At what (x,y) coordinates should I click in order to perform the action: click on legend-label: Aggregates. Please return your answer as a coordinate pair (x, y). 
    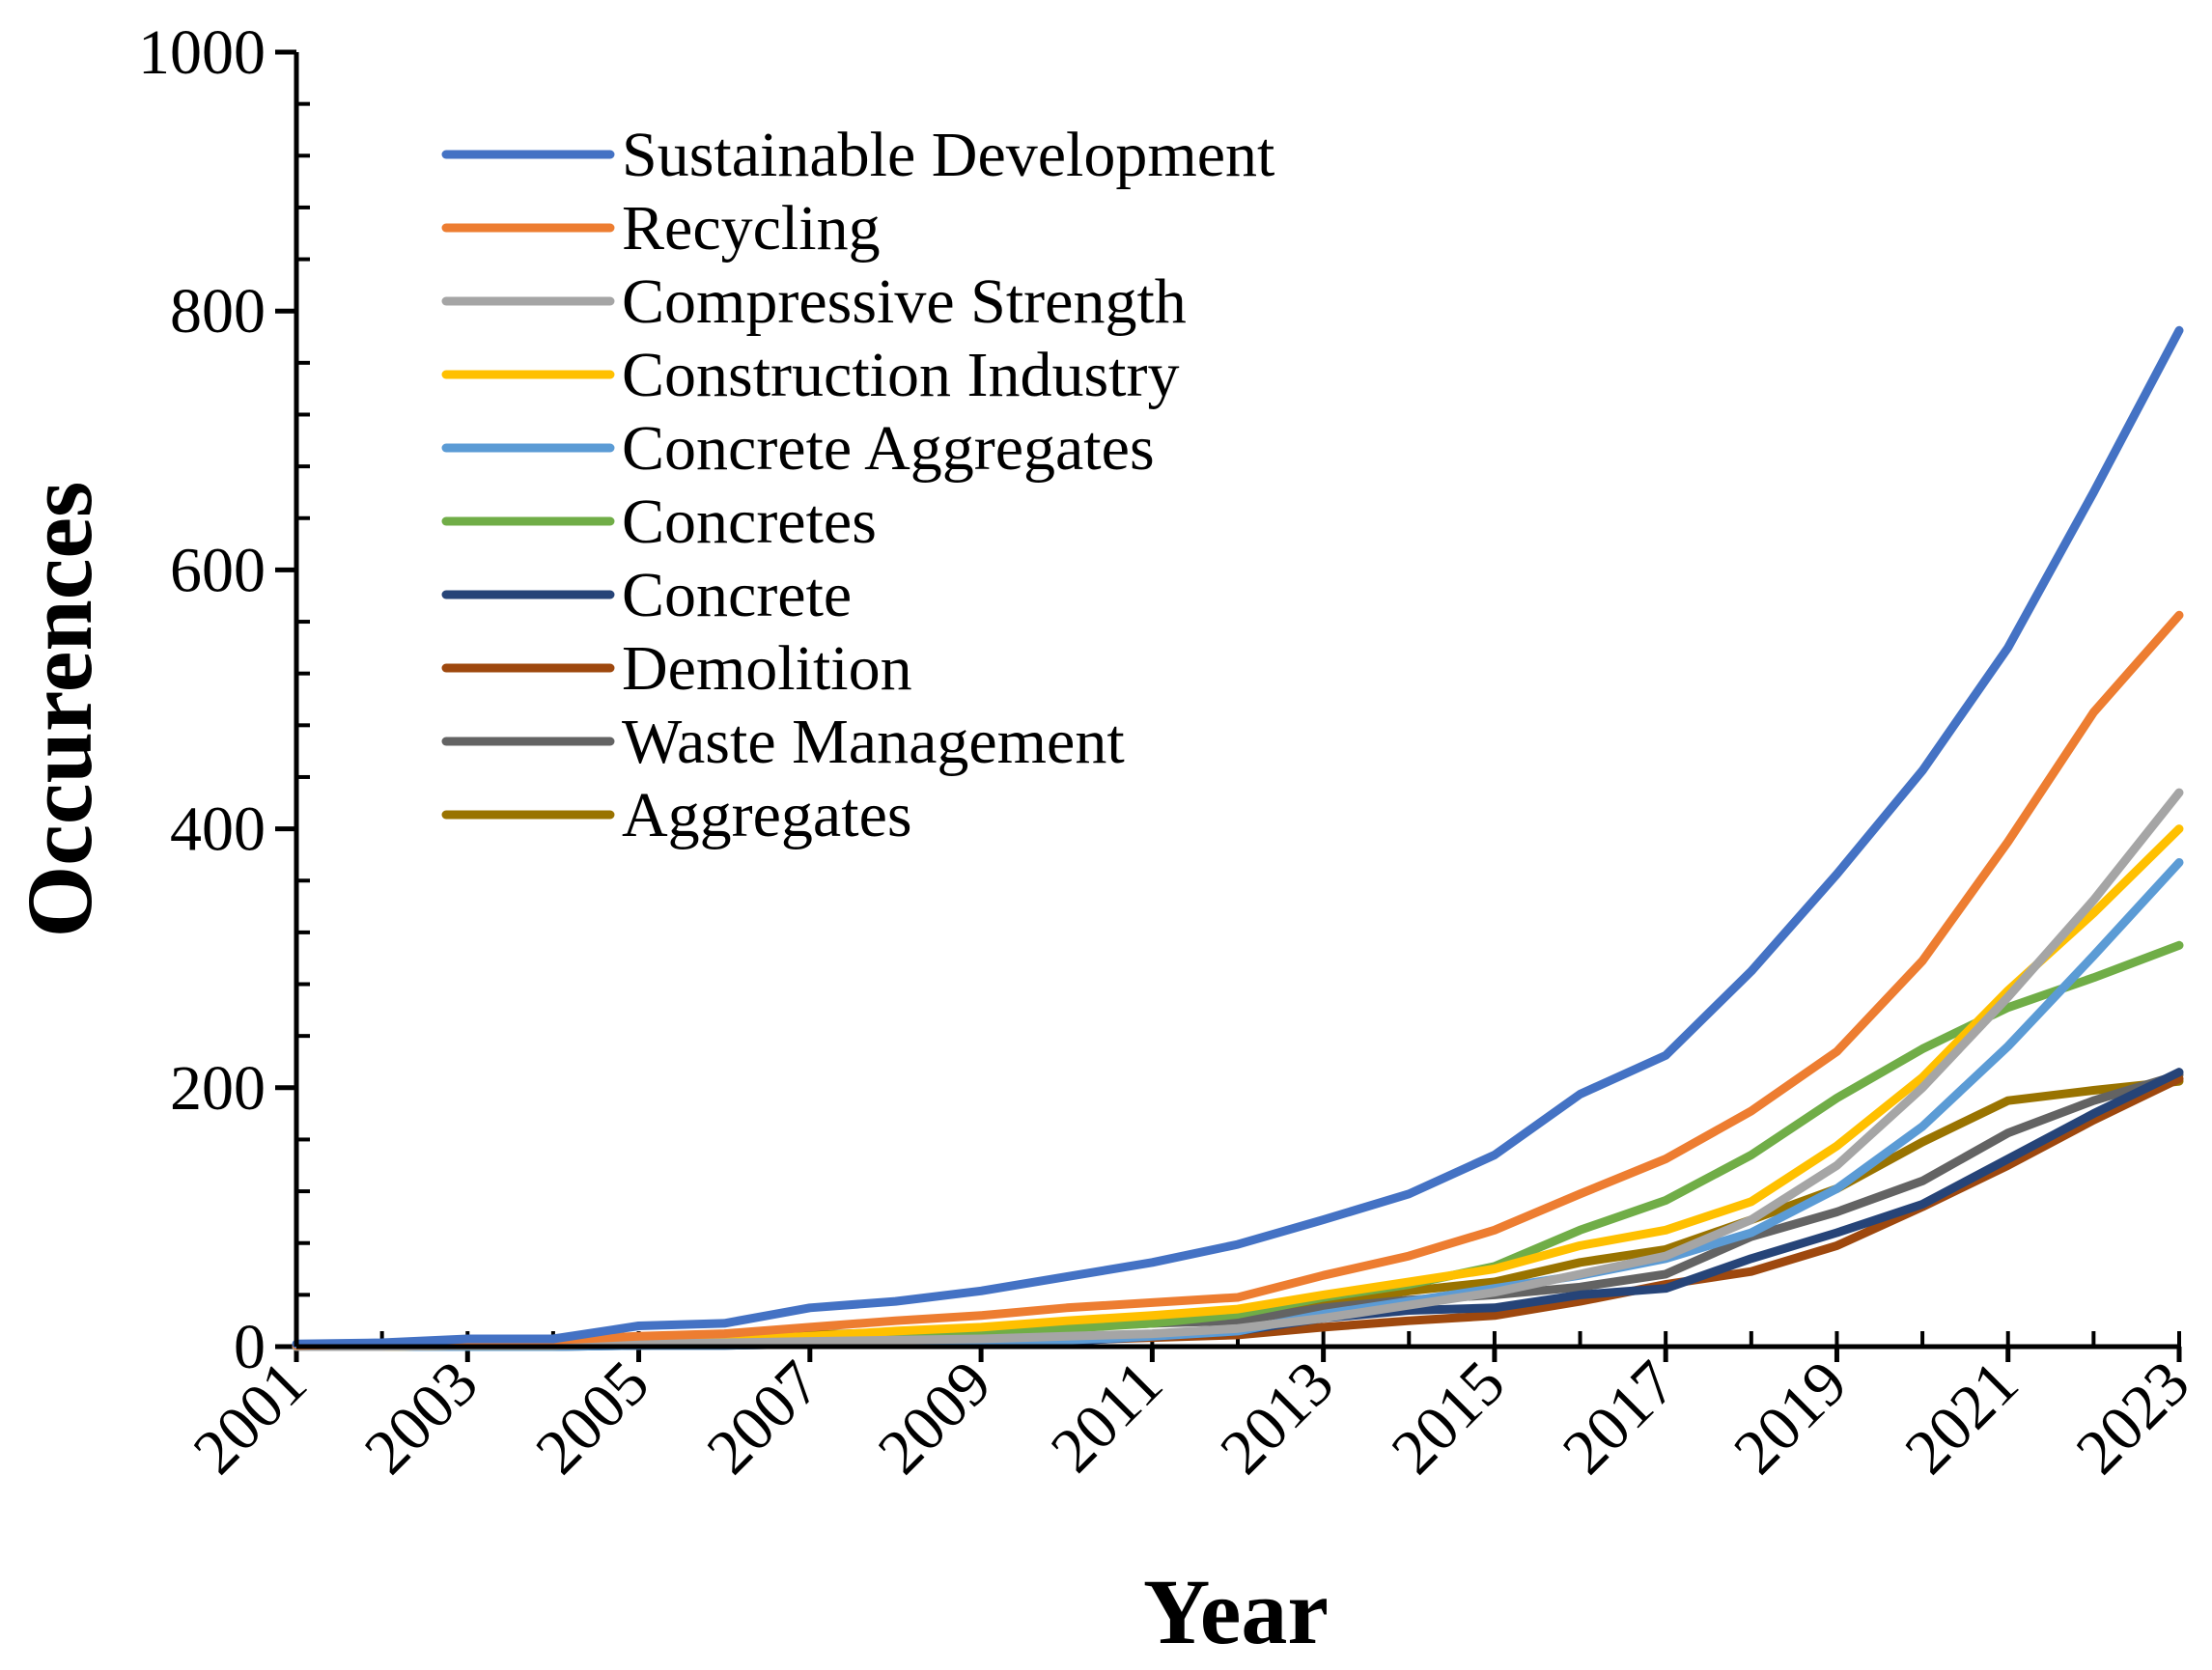
    Looking at the image, I should click on (767, 815).